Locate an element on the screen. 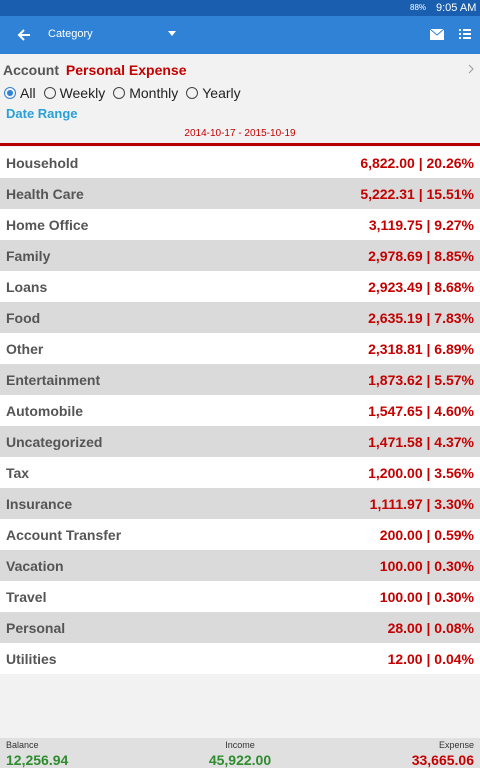  radio-option: All is located at coordinates (20, 93).